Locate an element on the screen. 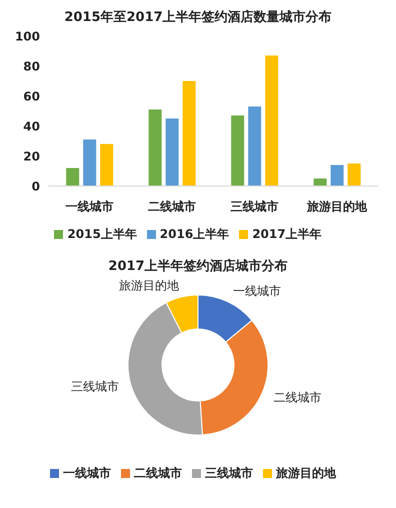 This screenshot has height=508, width=396. x-tick-label: 一线城市 is located at coordinates (89, 207).